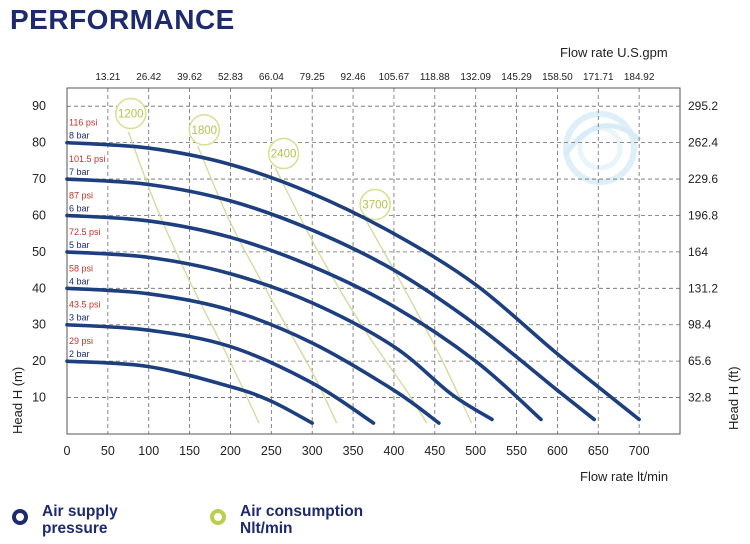 This screenshot has height=544, width=750. Describe the element at coordinates (218, 517) in the screenshot. I see `air-consumption-ring-icon` at that location.